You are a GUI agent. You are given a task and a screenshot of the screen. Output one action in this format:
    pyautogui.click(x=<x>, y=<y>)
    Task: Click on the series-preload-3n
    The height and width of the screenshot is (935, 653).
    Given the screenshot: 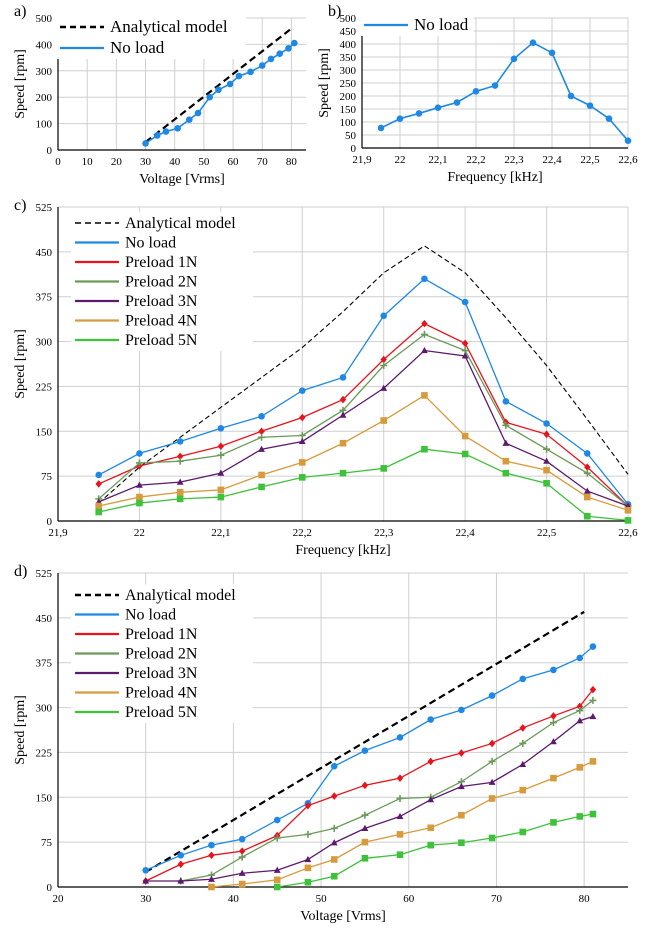 What is the action you would take?
    pyautogui.click(x=369, y=798)
    